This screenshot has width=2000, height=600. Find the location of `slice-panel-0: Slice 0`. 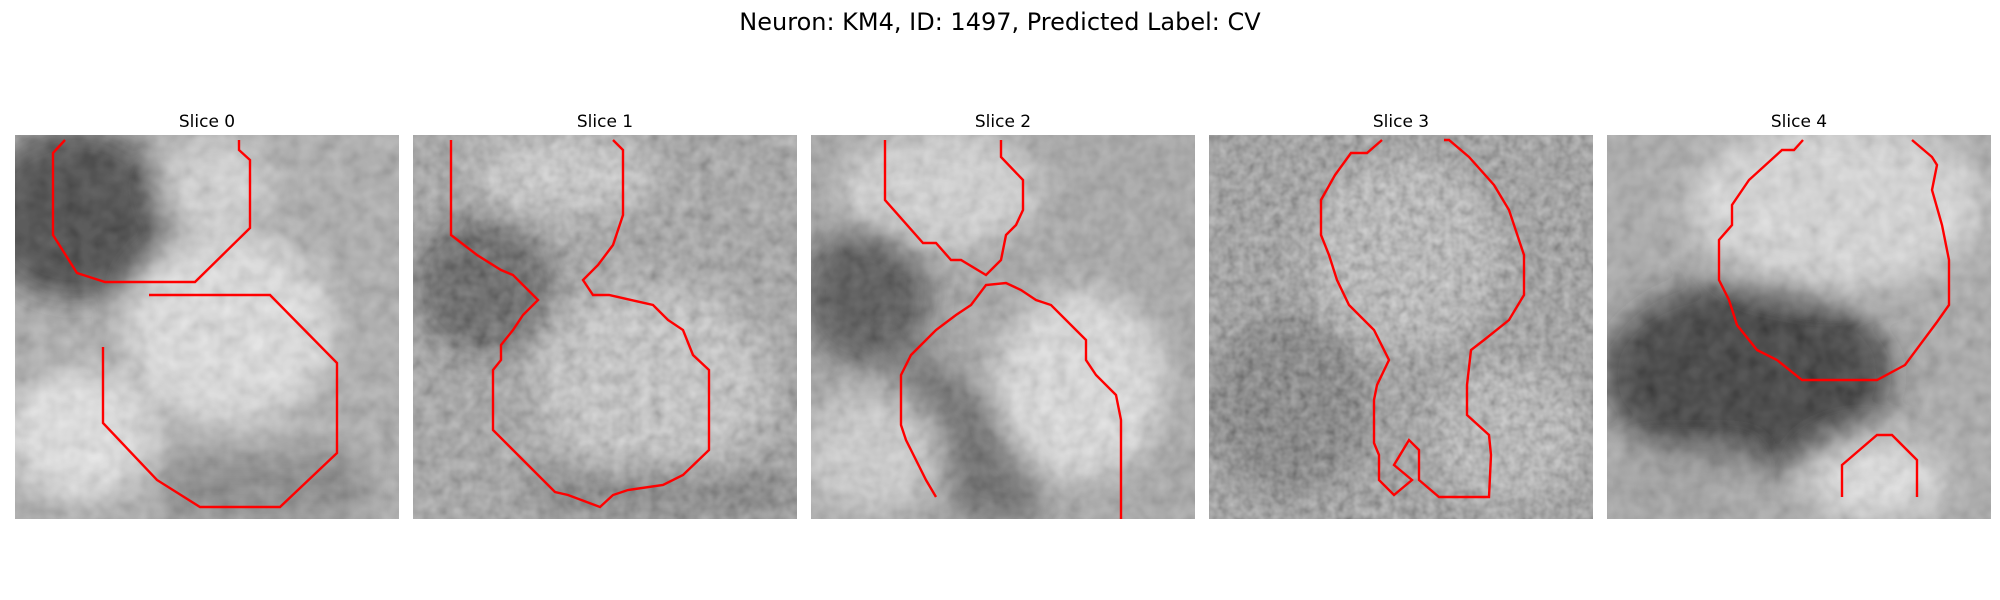

slice-panel-0: Slice 0 is located at coordinates (207, 314).